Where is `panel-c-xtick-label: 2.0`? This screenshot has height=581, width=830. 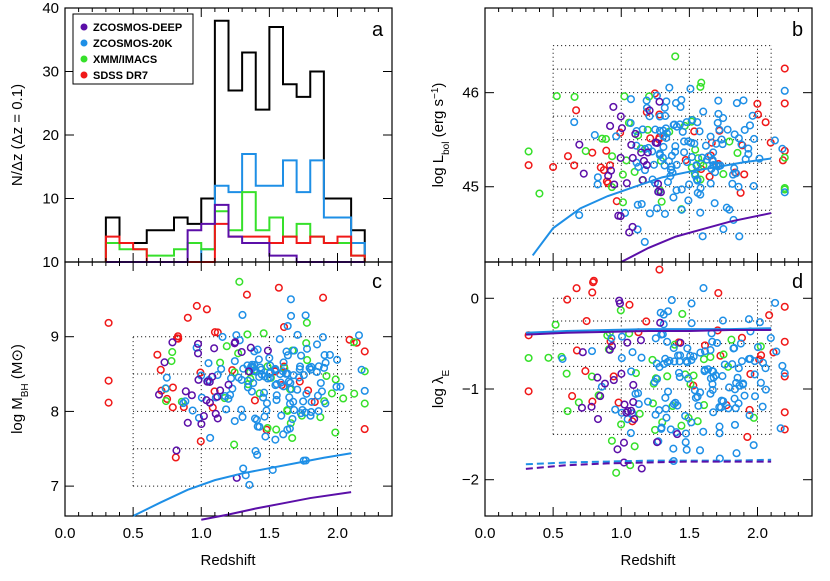
panel-c-xtick-label: 2.0 is located at coordinates (337, 533).